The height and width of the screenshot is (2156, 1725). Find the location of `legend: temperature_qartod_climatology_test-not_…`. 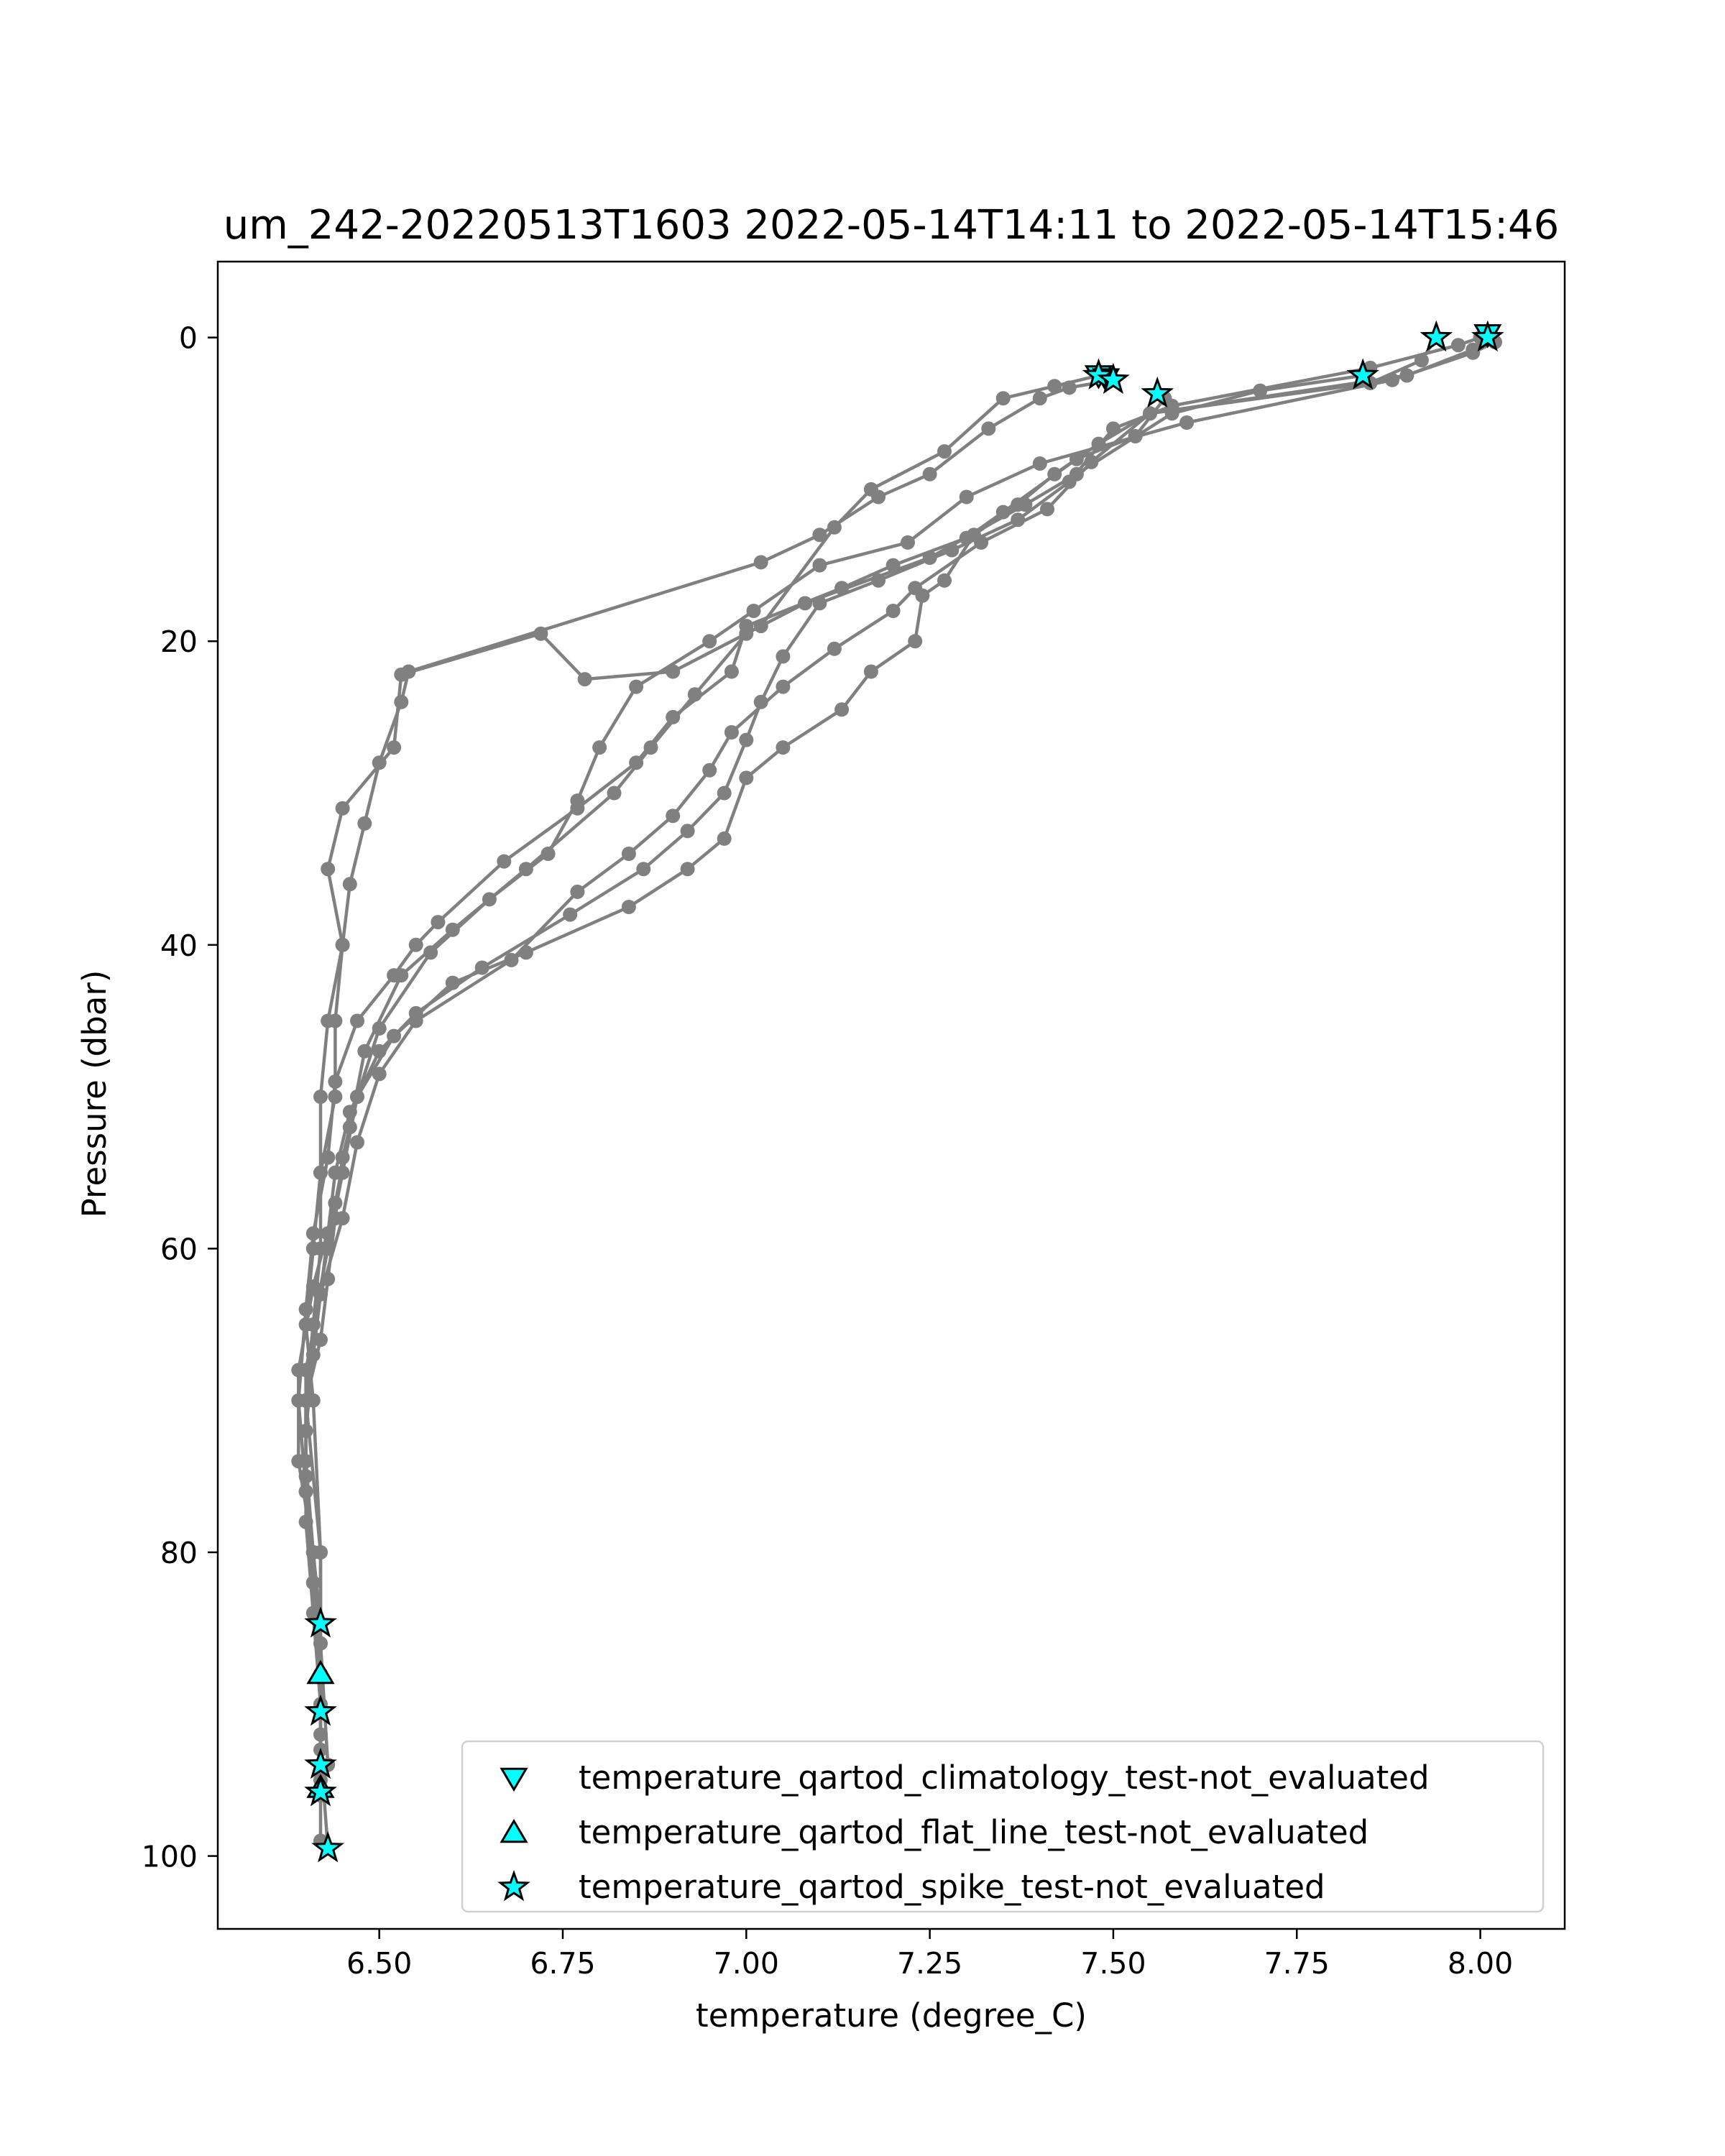

legend: temperature_qartod_climatology_test-not_… is located at coordinates (1003, 1826).